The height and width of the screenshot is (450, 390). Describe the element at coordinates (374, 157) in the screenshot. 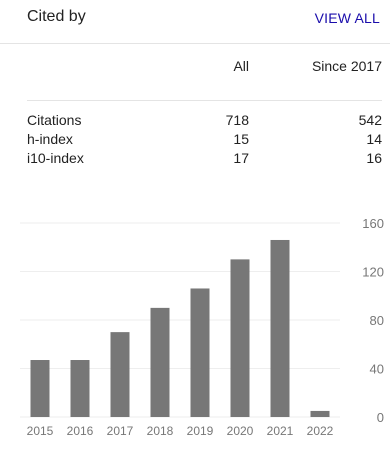

I see `metric-since-value: 16` at that location.